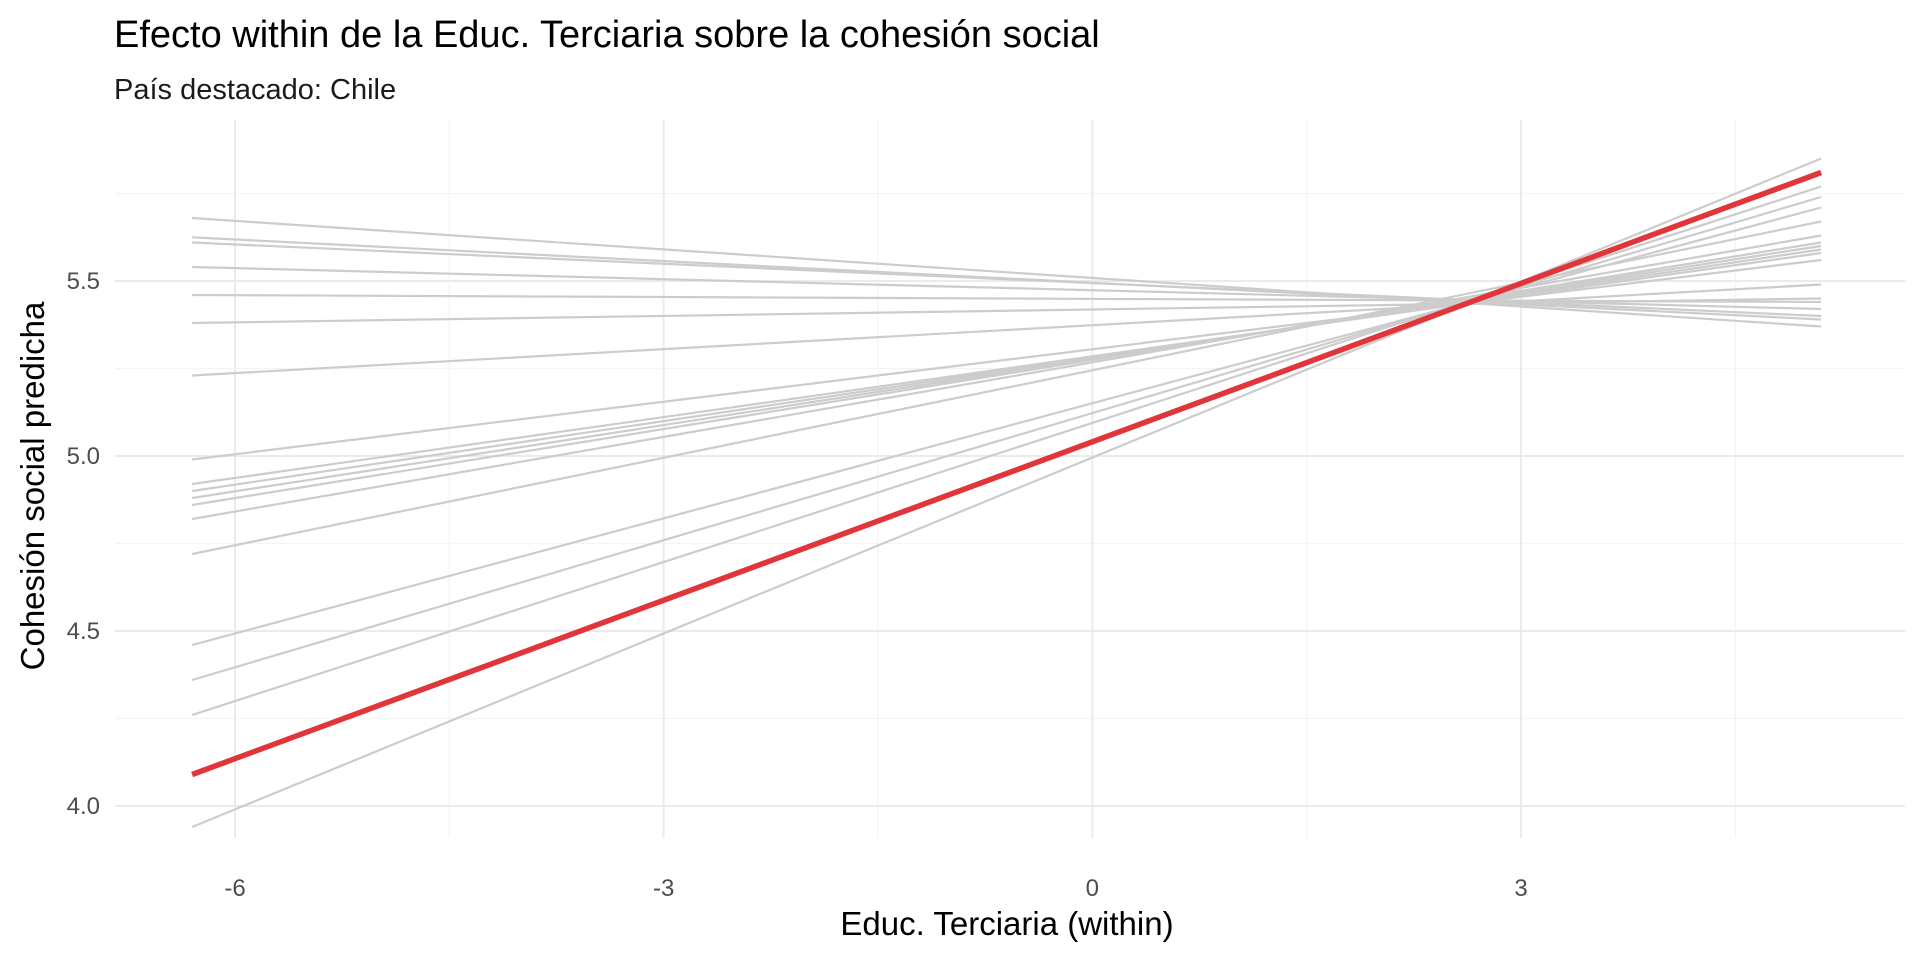 The width and height of the screenshot is (1920, 960). I want to click on y-axis-ticks: 4.0 4.5 5.0 5.5, so click(83, 544).